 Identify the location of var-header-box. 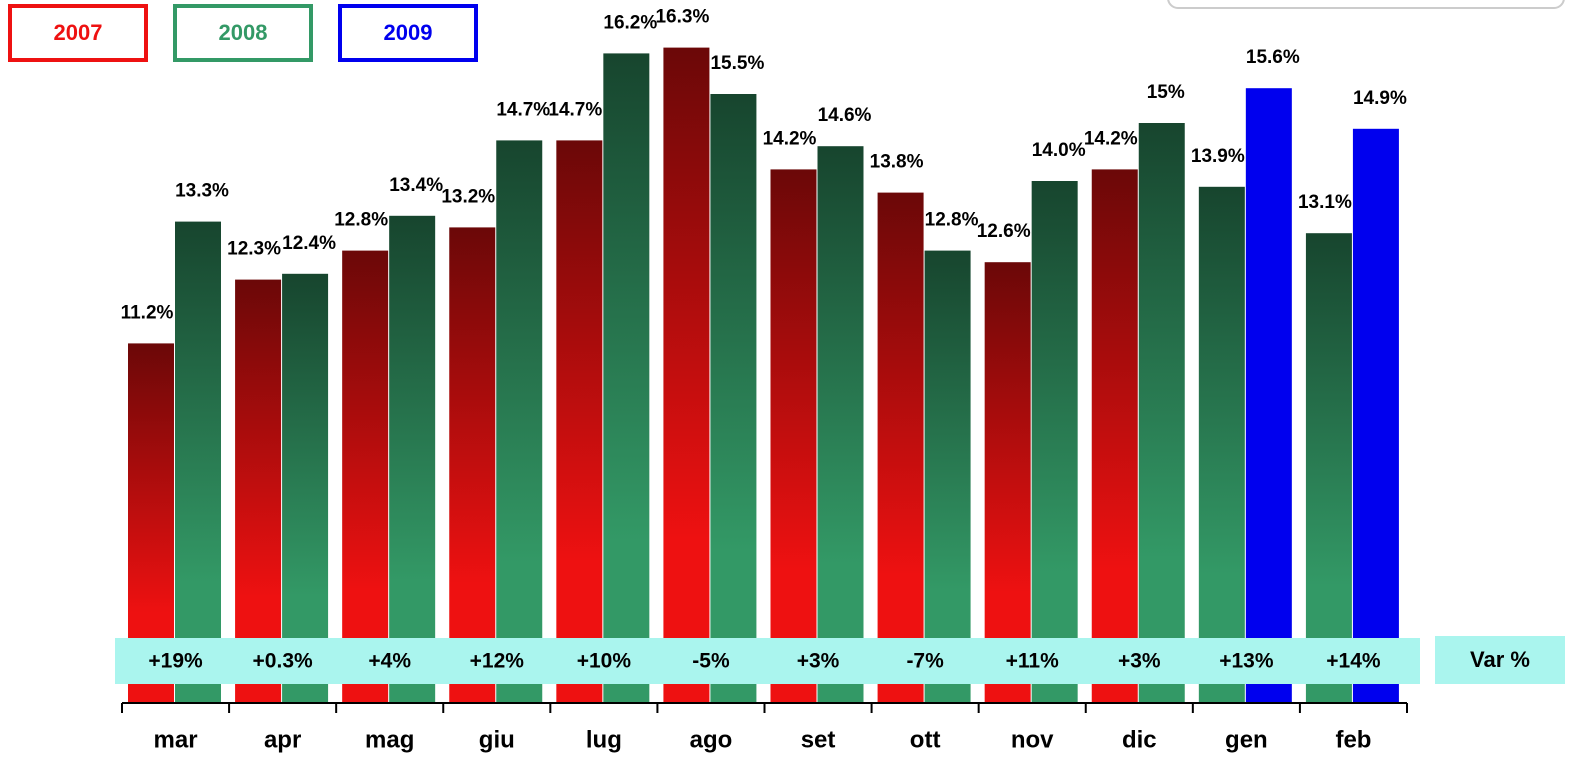
(1500, 660).